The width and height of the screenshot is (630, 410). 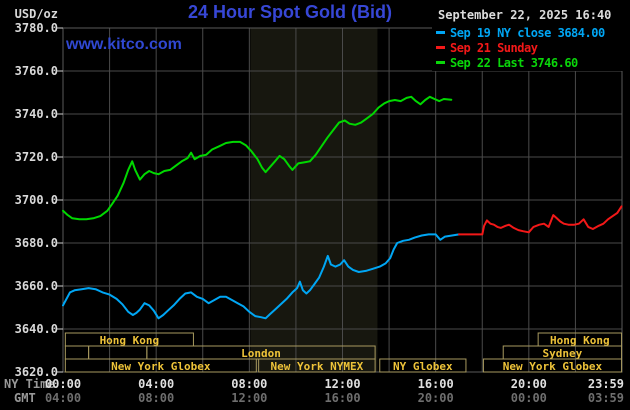 I want to click on legend-label: Sep 21 Sunday, so click(x=494, y=47).